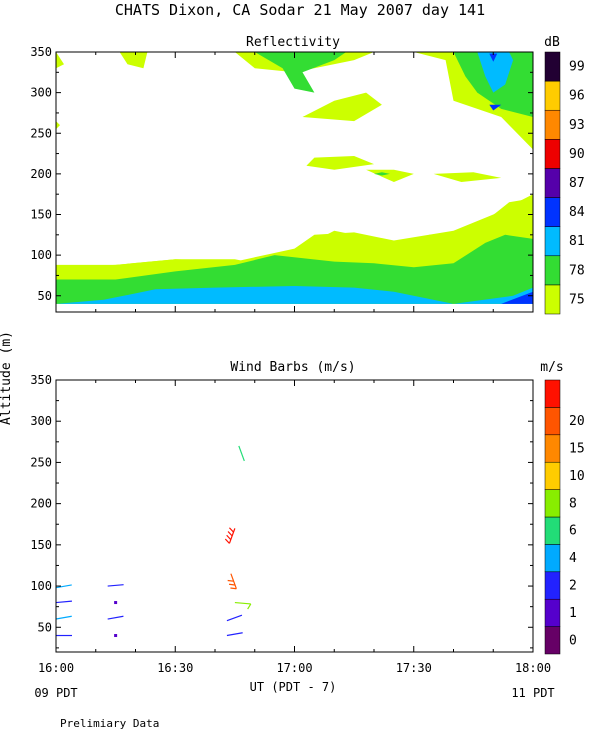 The image size is (600, 750). Describe the element at coordinates (573, 558) in the screenshot. I see `wind-colorbar-label-3: 4` at that location.